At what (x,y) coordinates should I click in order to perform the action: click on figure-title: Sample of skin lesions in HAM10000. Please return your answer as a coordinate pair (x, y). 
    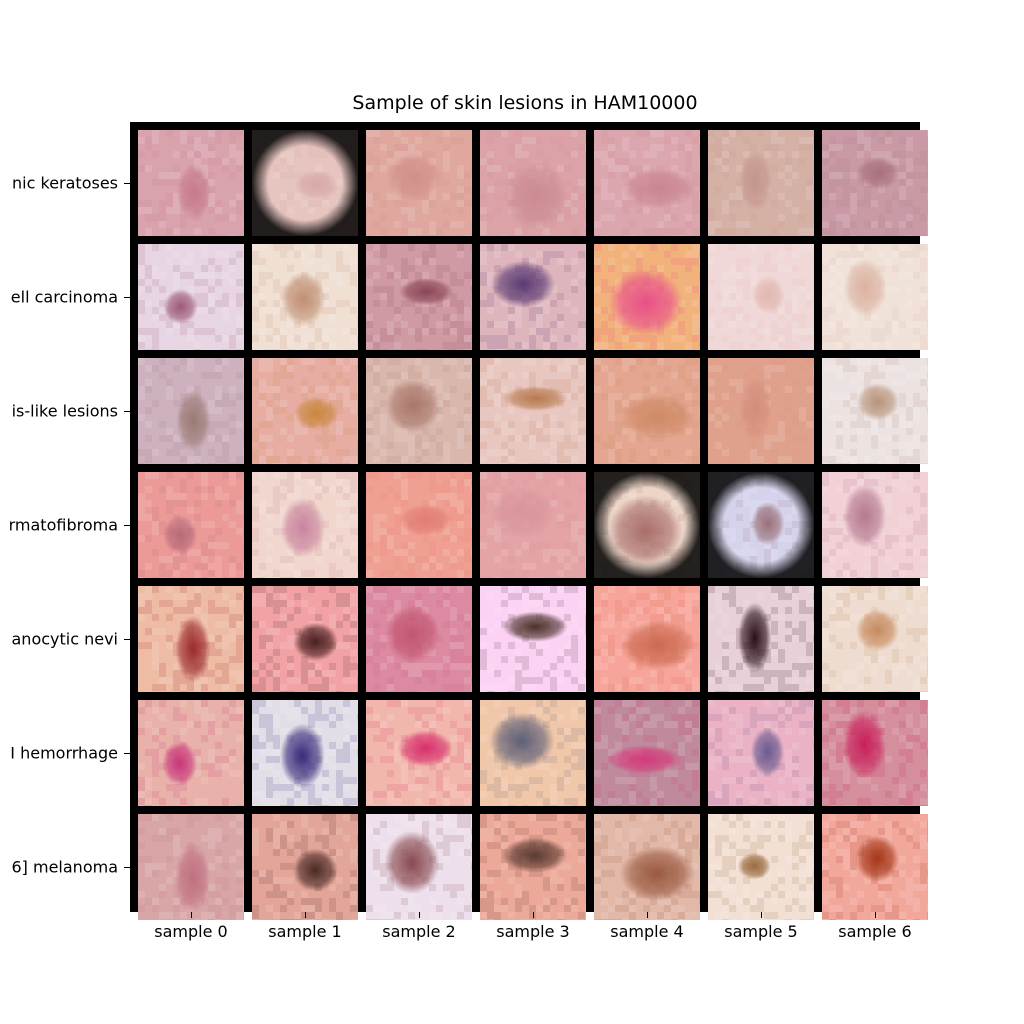
    Looking at the image, I should click on (525, 103).